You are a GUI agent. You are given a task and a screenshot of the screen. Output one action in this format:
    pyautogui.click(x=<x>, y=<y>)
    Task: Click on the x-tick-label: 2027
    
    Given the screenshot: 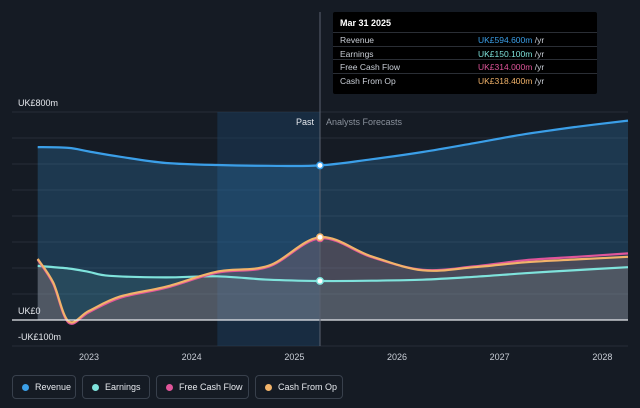 What is the action you would take?
    pyautogui.click(x=500, y=357)
    